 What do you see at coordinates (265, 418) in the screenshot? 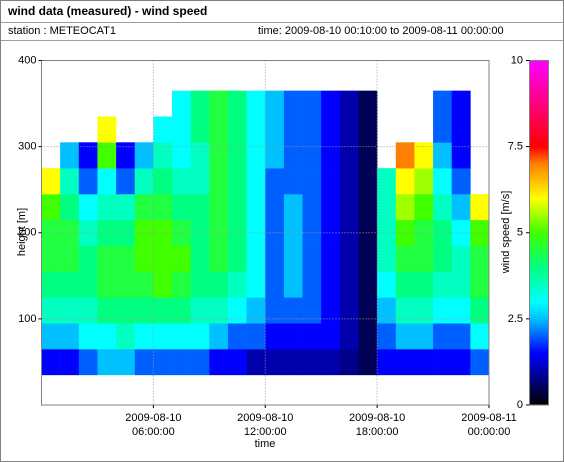
I see `x-tick-label: 2009-08-10` at bounding box center [265, 418].